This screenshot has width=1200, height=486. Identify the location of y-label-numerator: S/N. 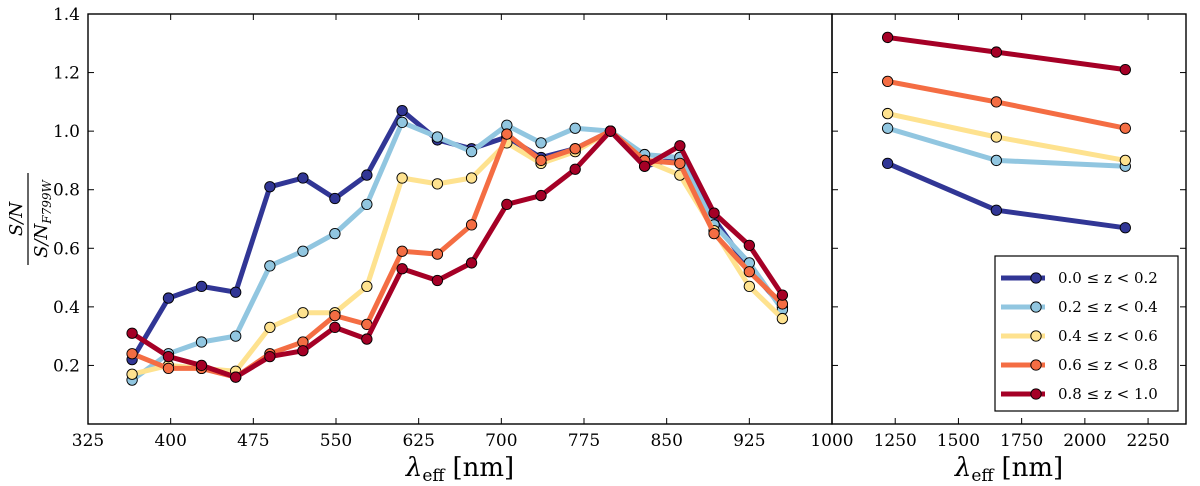
(16, 218).